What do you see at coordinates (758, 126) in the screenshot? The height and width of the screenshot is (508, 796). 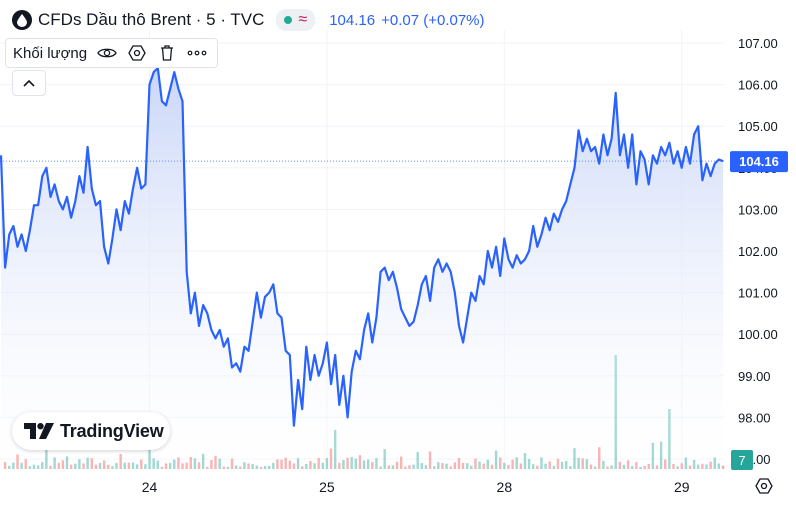 I see `y-tick-label: 105.00` at bounding box center [758, 126].